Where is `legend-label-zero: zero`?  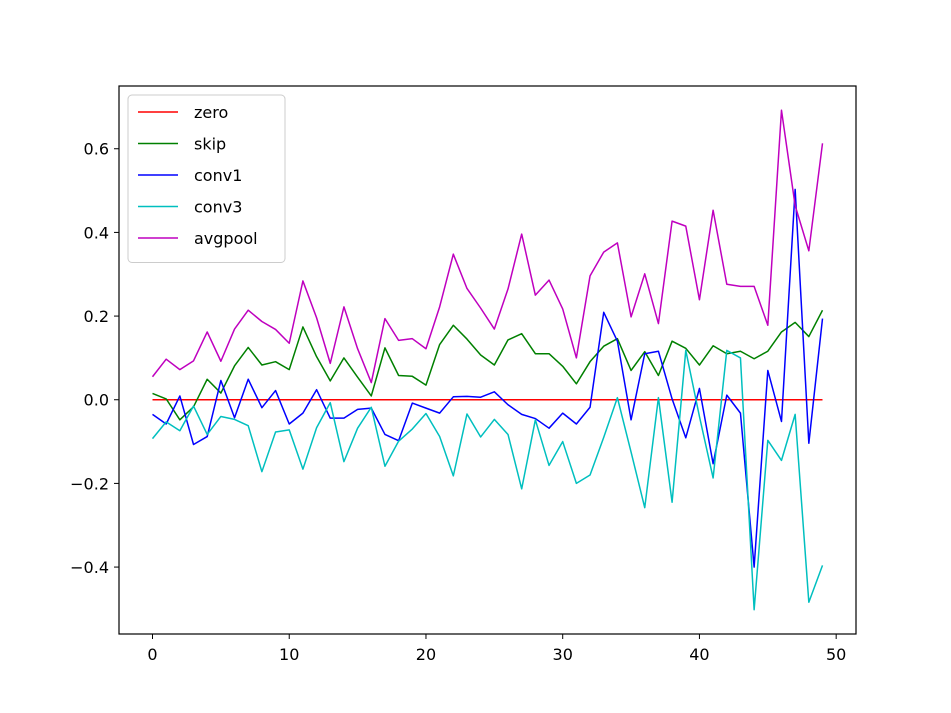 legend-label-zero: zero is located at coordinates (211, 112).